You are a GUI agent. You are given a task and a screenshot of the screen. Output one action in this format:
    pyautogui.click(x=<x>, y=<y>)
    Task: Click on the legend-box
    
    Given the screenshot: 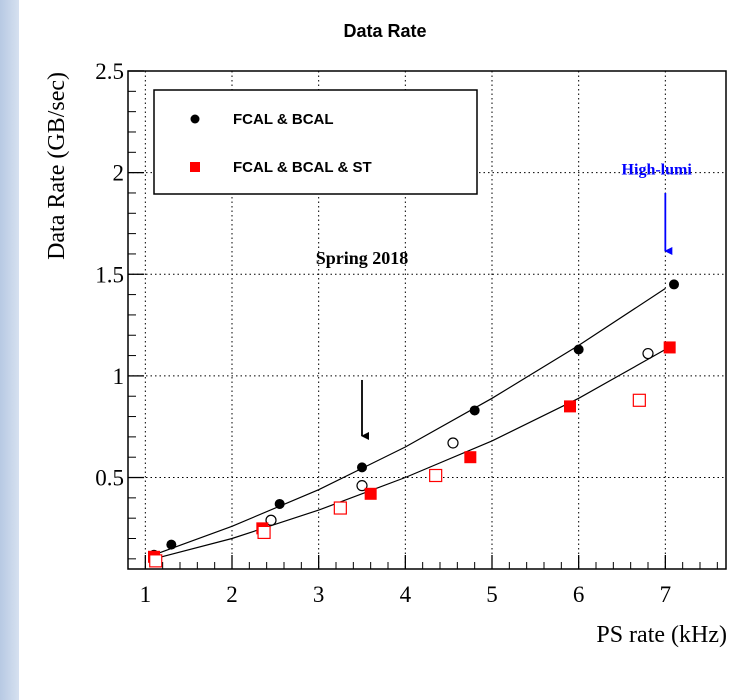 What is the action you would take?
    pyautogui.click(x=315, y=142)
    